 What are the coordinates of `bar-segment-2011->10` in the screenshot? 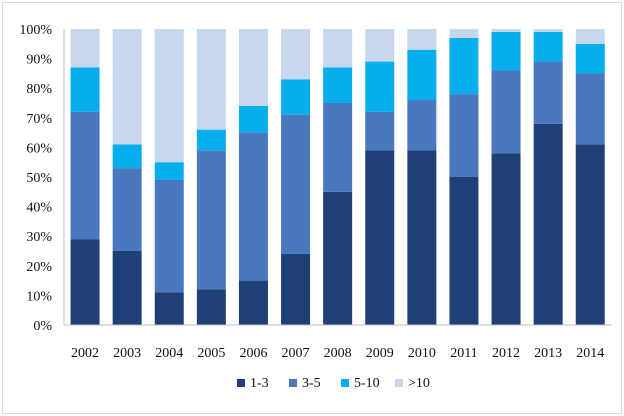 It's located at (464, 33).